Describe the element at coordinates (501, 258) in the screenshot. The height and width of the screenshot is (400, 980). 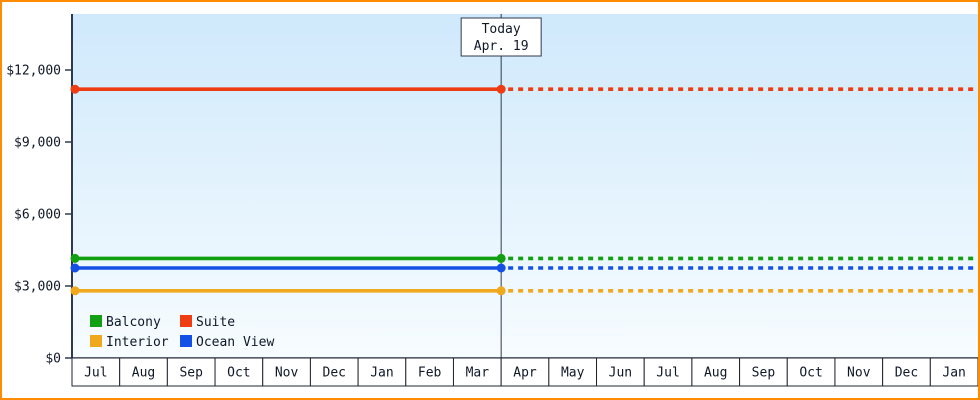
I see `series-today-dot-balcony` at that location.